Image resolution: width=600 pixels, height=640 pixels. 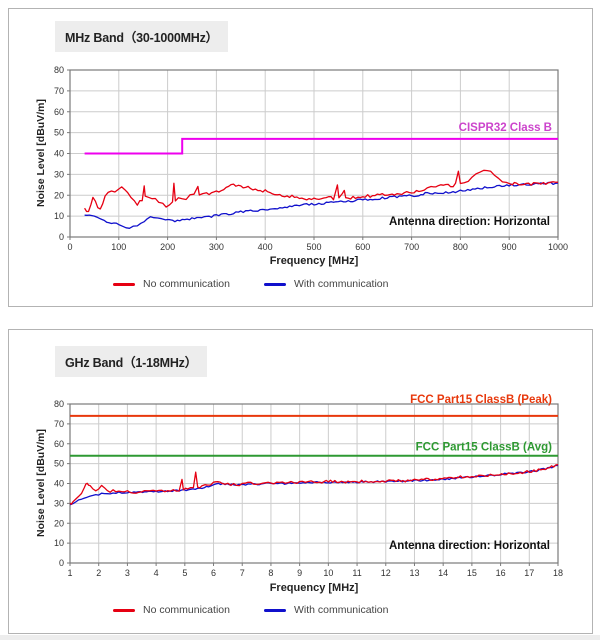 What do you see at coordinates (509, 247) in the screenshot?
I see `svg-text: 900` at bounding box center [509, 247].